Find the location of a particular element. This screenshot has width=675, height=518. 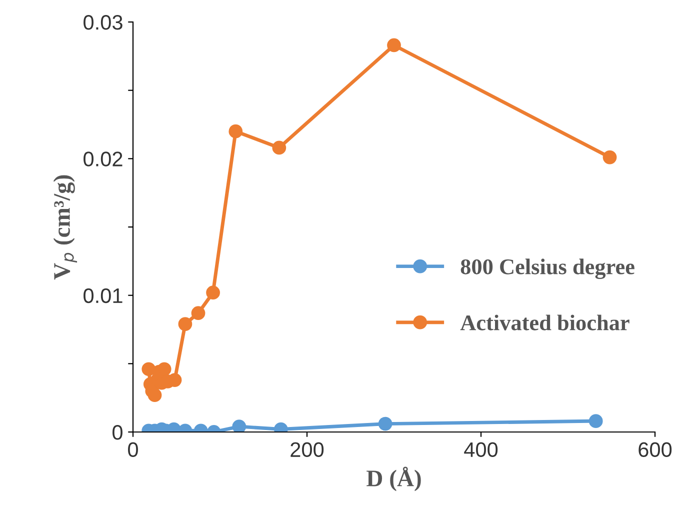

y-tick-label: 0.03 is located at coordinates (103, 22).